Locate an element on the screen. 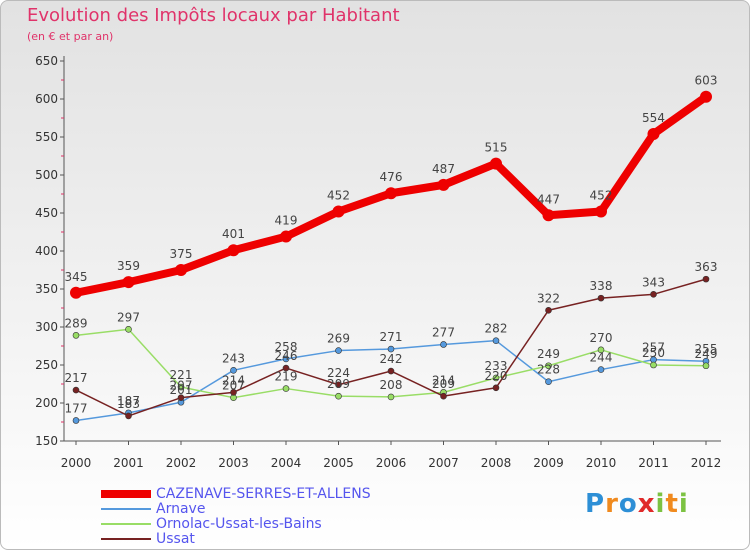 This screenshot has width=750, height=550. data-label: 207 is located at coordinates (233, 386).